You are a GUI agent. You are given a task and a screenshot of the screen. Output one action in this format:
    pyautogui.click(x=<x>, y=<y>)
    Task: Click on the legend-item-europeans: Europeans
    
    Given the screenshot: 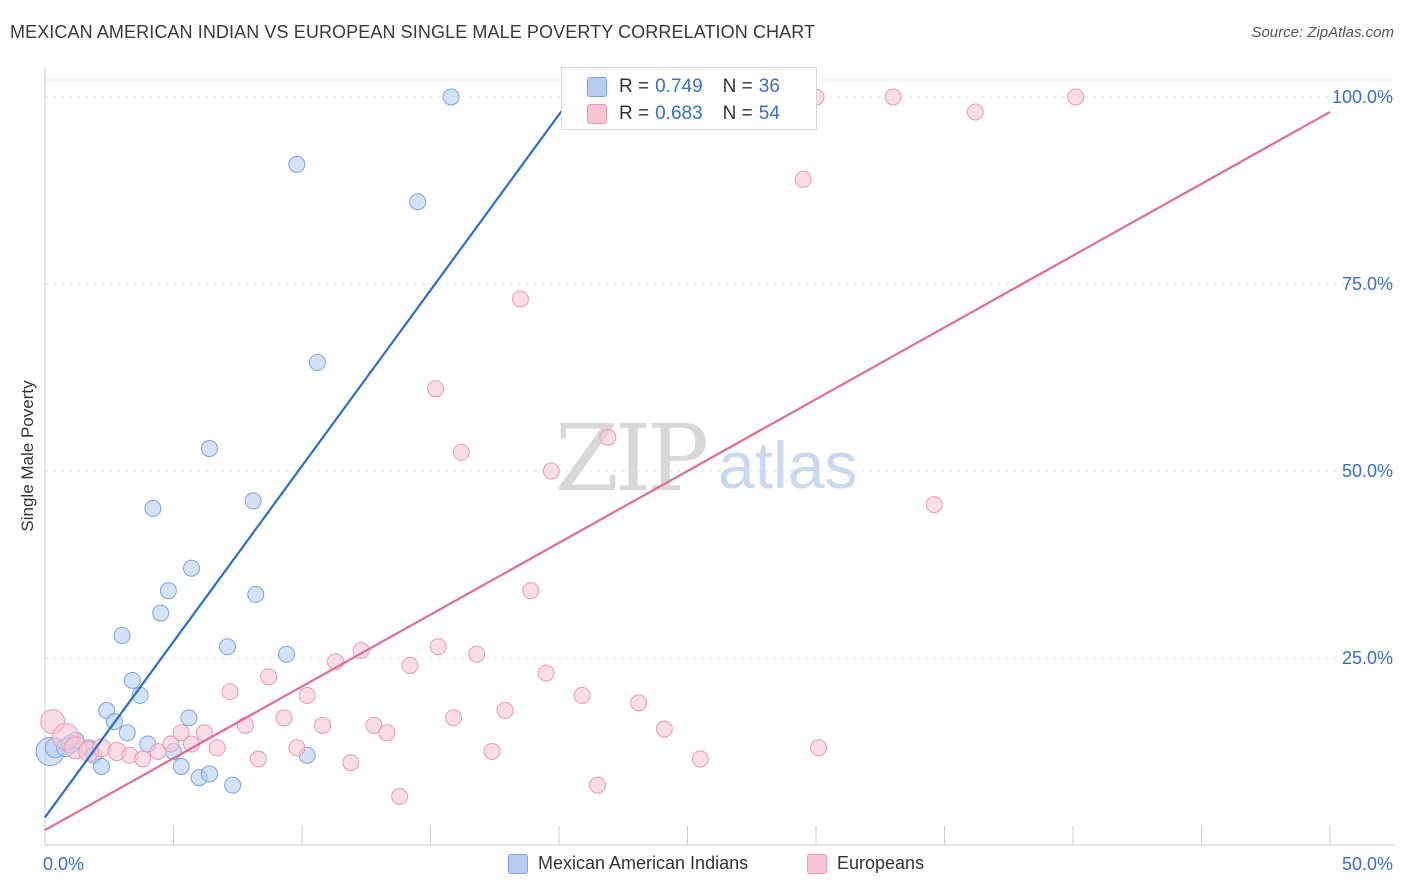 What is the action you would take?
    pyautogui.click(x=865, y=863)
    